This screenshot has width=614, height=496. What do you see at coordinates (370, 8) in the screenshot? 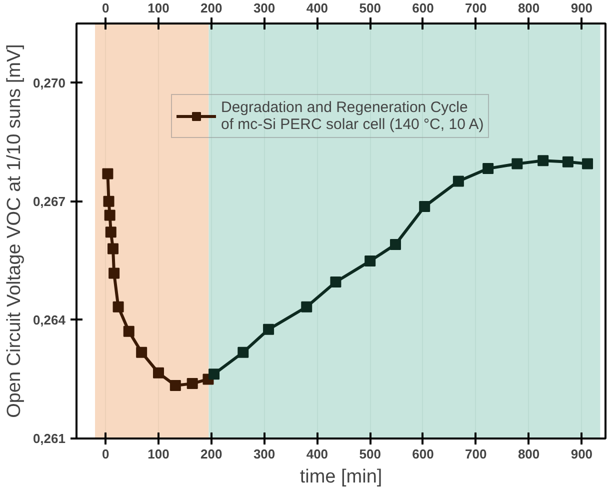
I see `x-tick-label: 500` at bounding box center [370, 8].